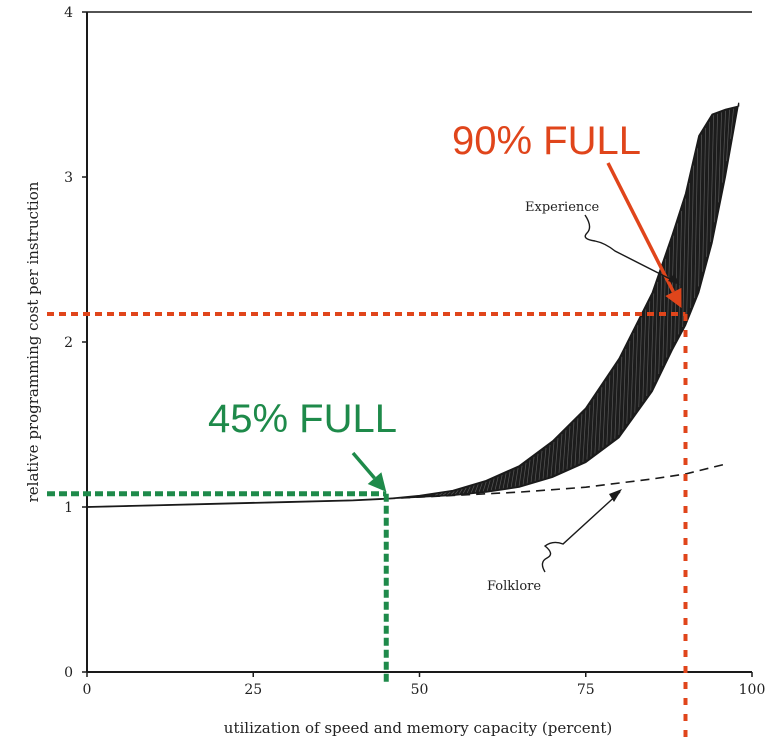 Image resolution: width=776 pixels, height=742 pixels. I want to click on folklore-pointer, so click(581, 532).